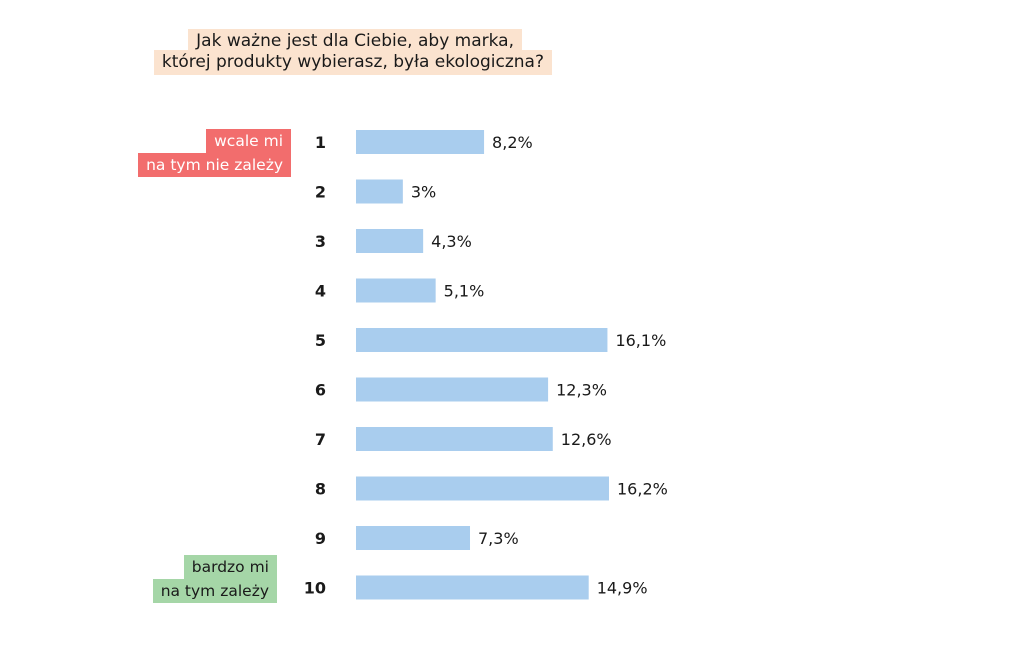 The width and height of the screenshot is (1024, 666). I want to click on scale-low-label-line-2: na tym nie zależy, so click(214, 165).